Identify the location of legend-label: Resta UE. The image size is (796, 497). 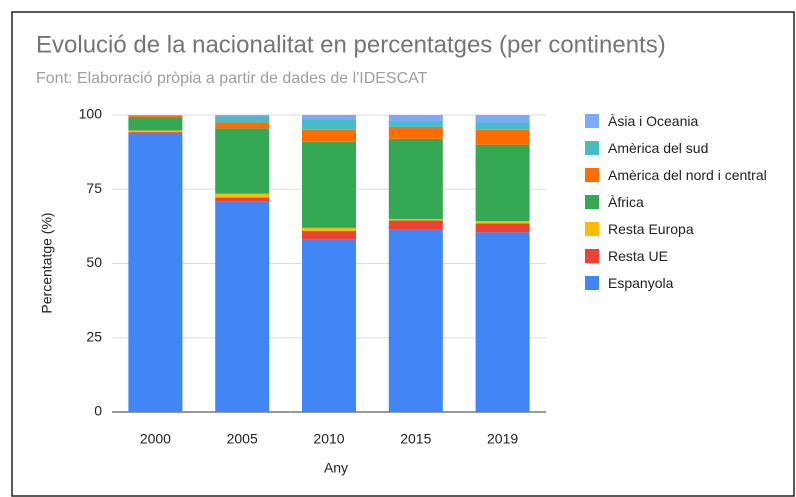
(638, 256).